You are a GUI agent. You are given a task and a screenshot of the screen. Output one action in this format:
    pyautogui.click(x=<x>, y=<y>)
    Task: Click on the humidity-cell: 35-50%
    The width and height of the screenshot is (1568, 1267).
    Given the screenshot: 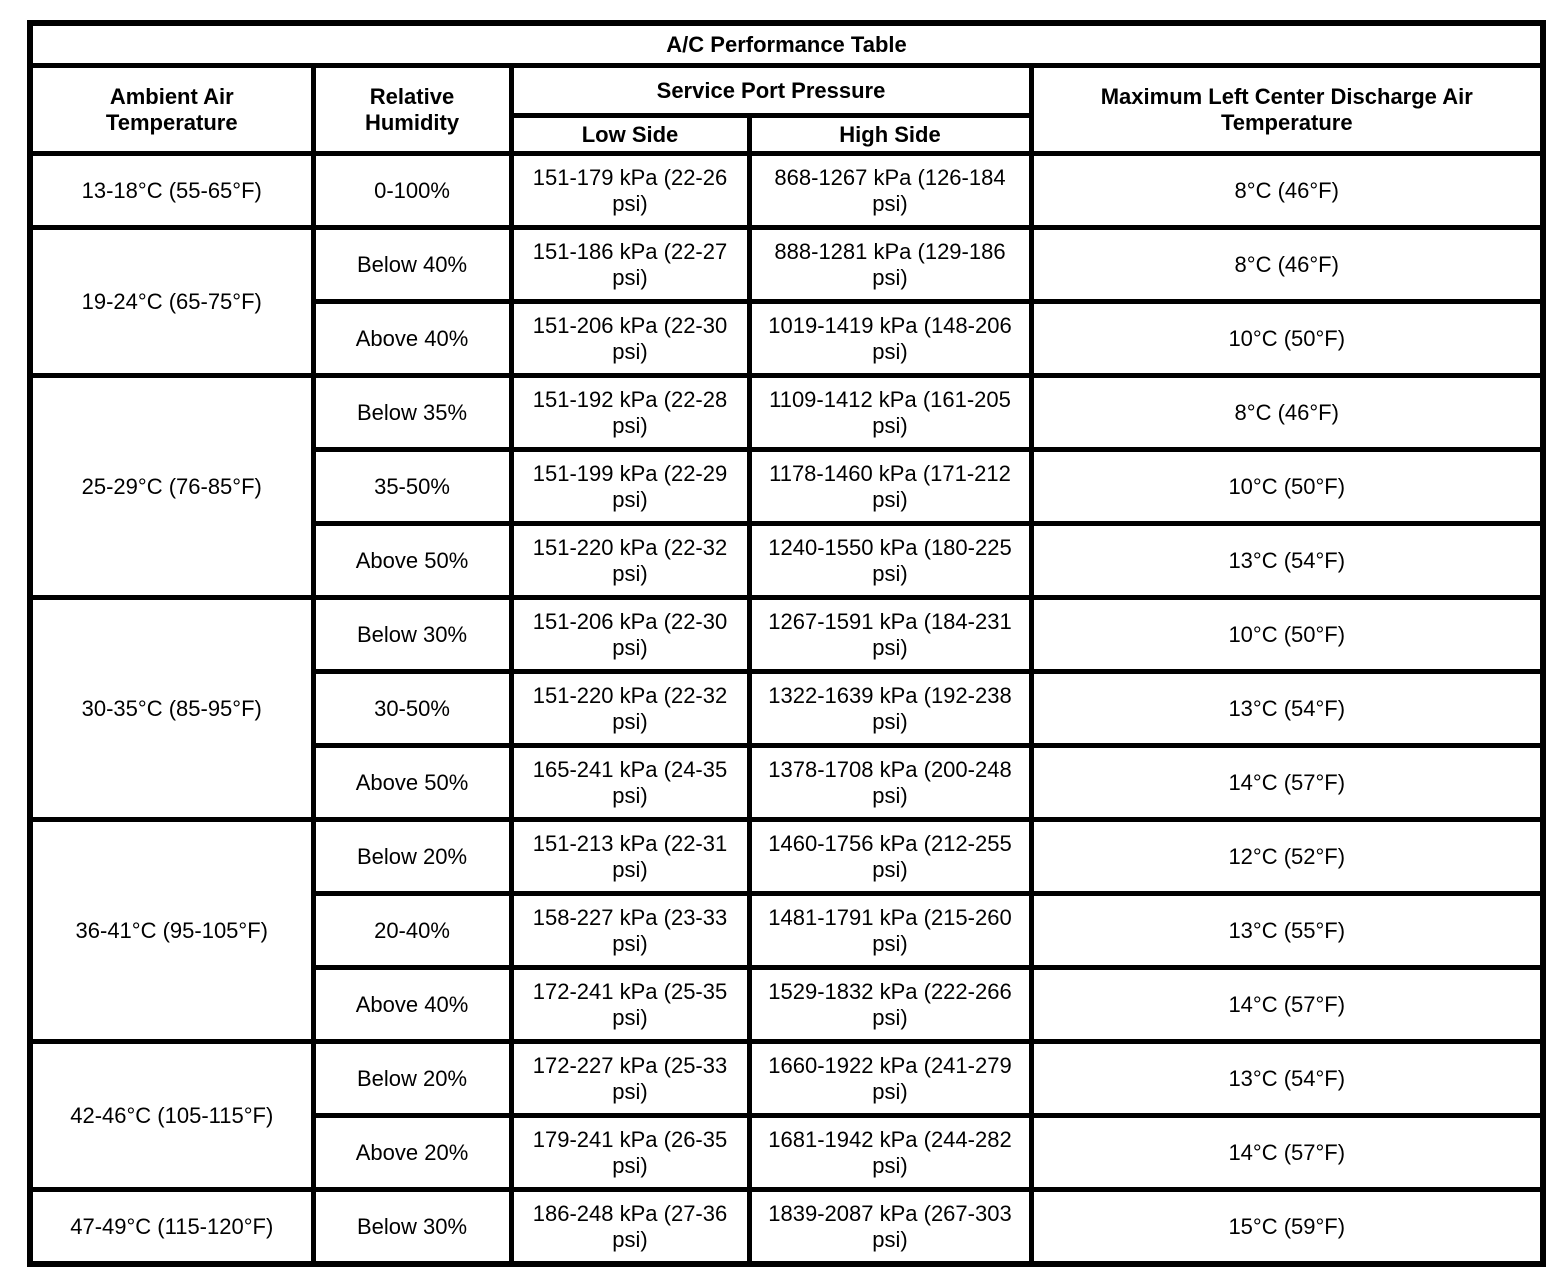 What is the action you would take?
    pyautogui.click(x=412, y=486)
    